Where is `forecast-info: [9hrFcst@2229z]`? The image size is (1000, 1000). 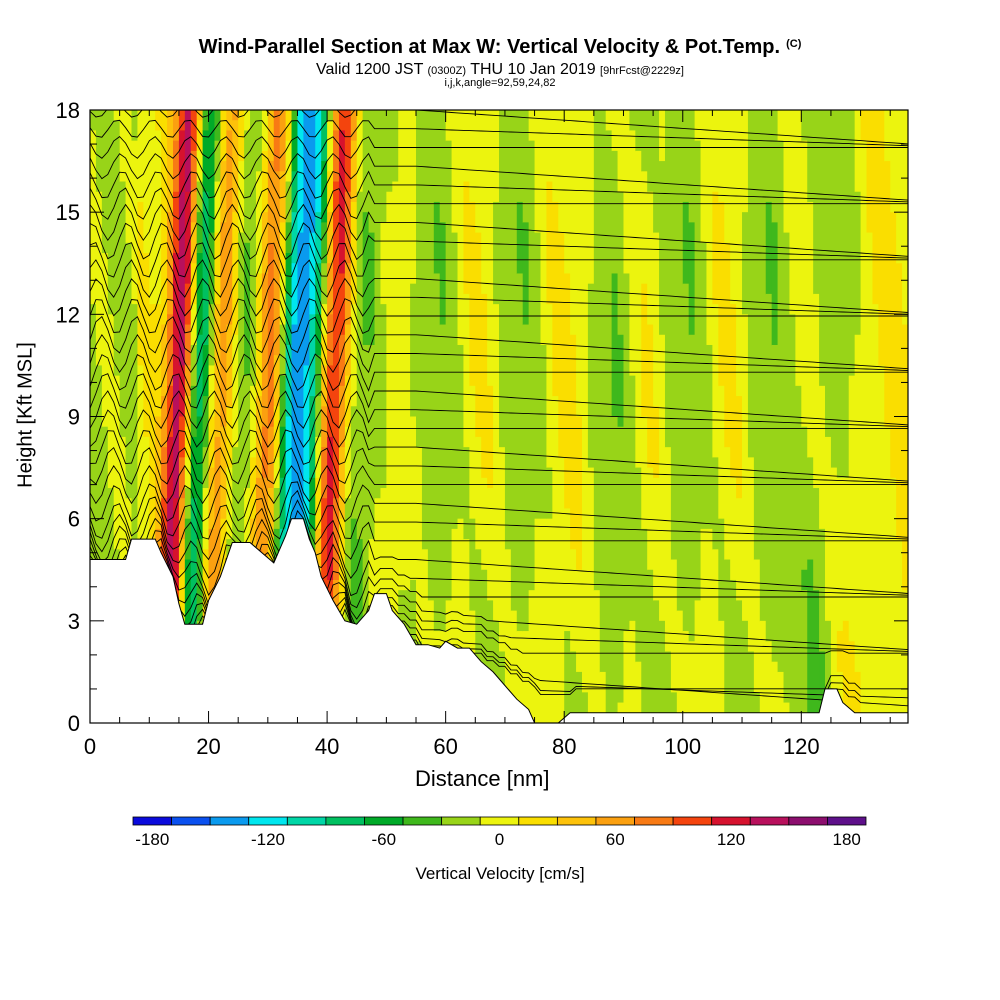 forecast-info: [9hrFcst@2229z] is located at coordinates (642, 71).